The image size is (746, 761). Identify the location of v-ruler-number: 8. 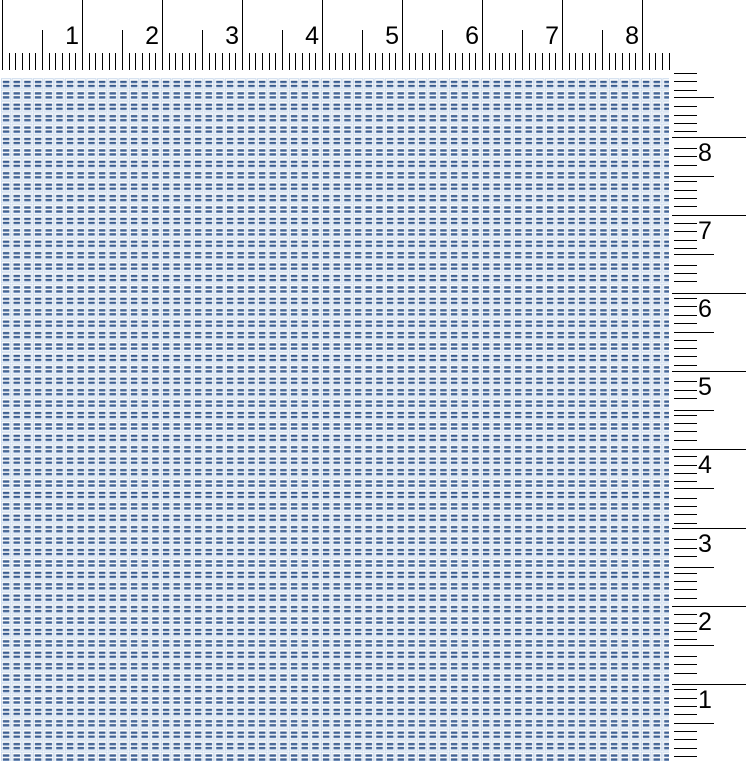
(705, 152).